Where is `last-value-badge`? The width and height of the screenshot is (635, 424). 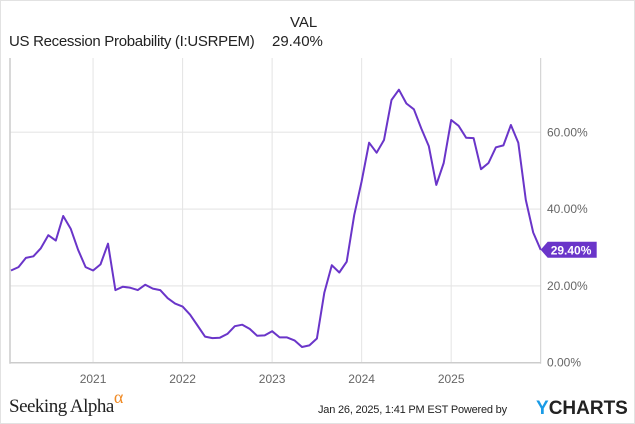 last-value-badge is located at coordinates (568, 249).